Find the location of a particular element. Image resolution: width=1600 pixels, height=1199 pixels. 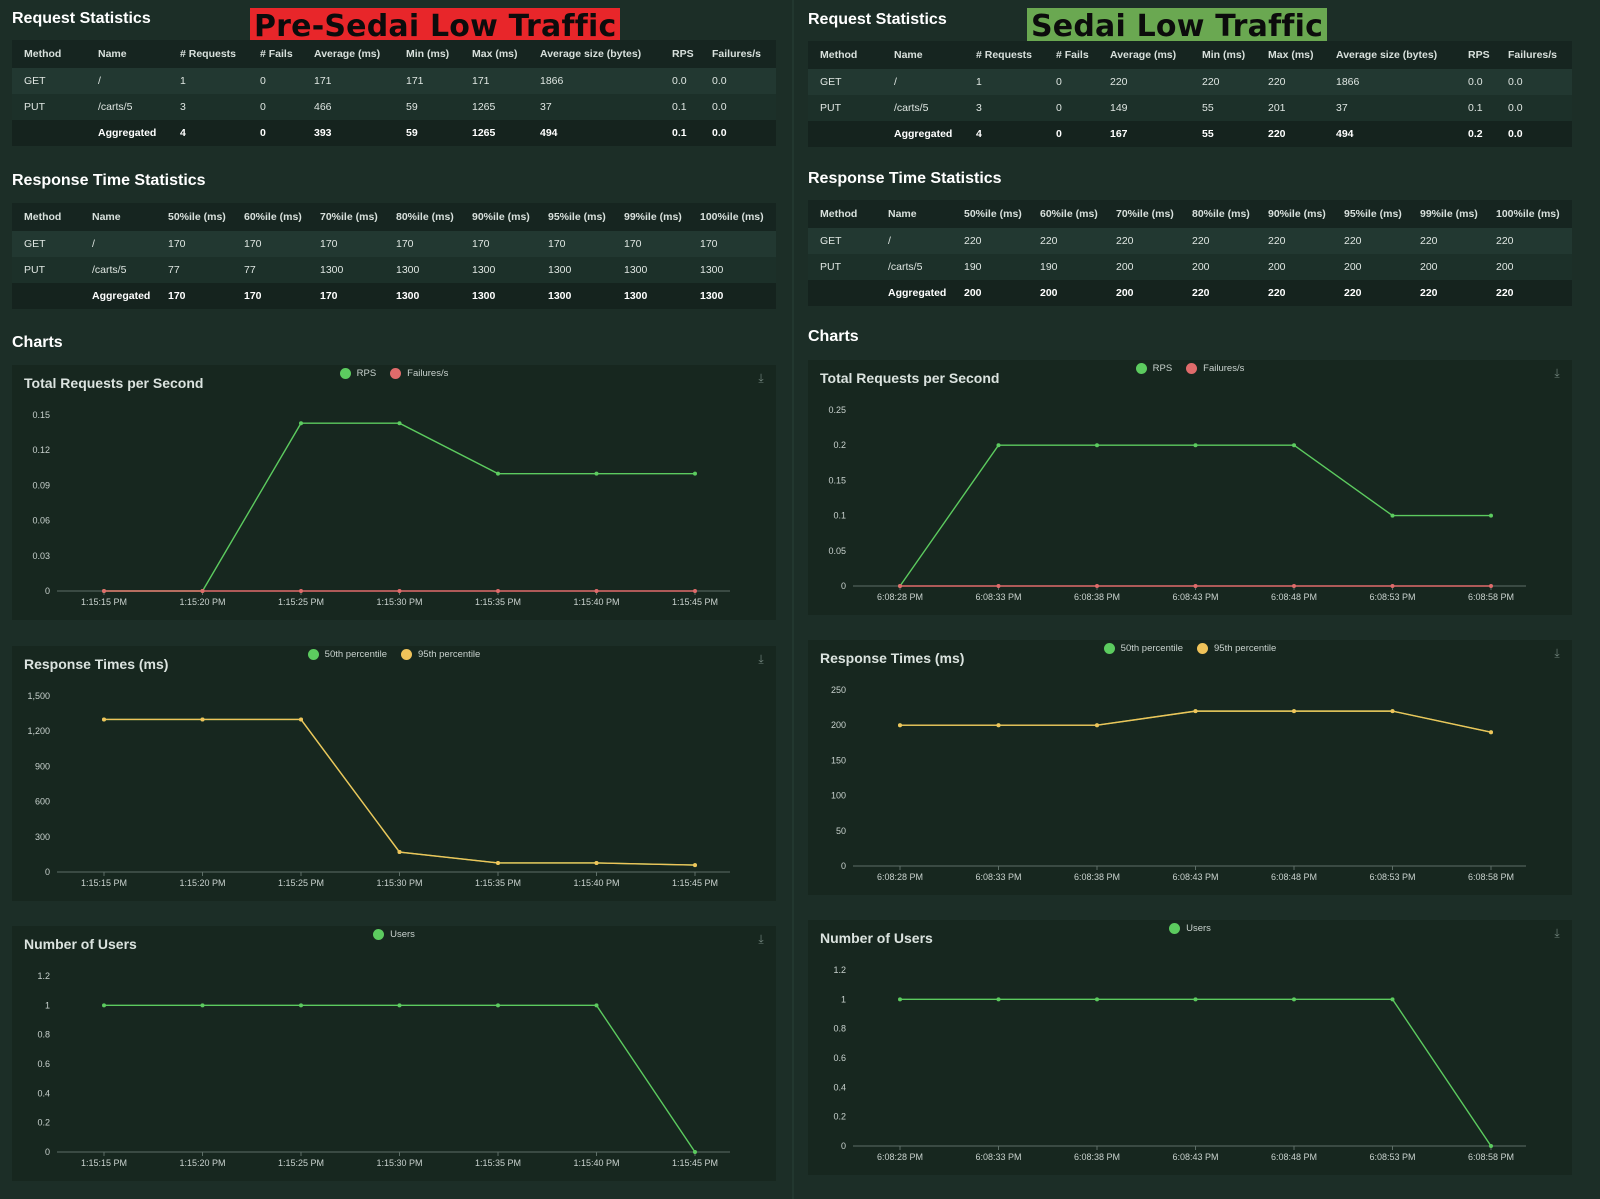

chart-title: Number of Users is located at coordinates (876, 938).